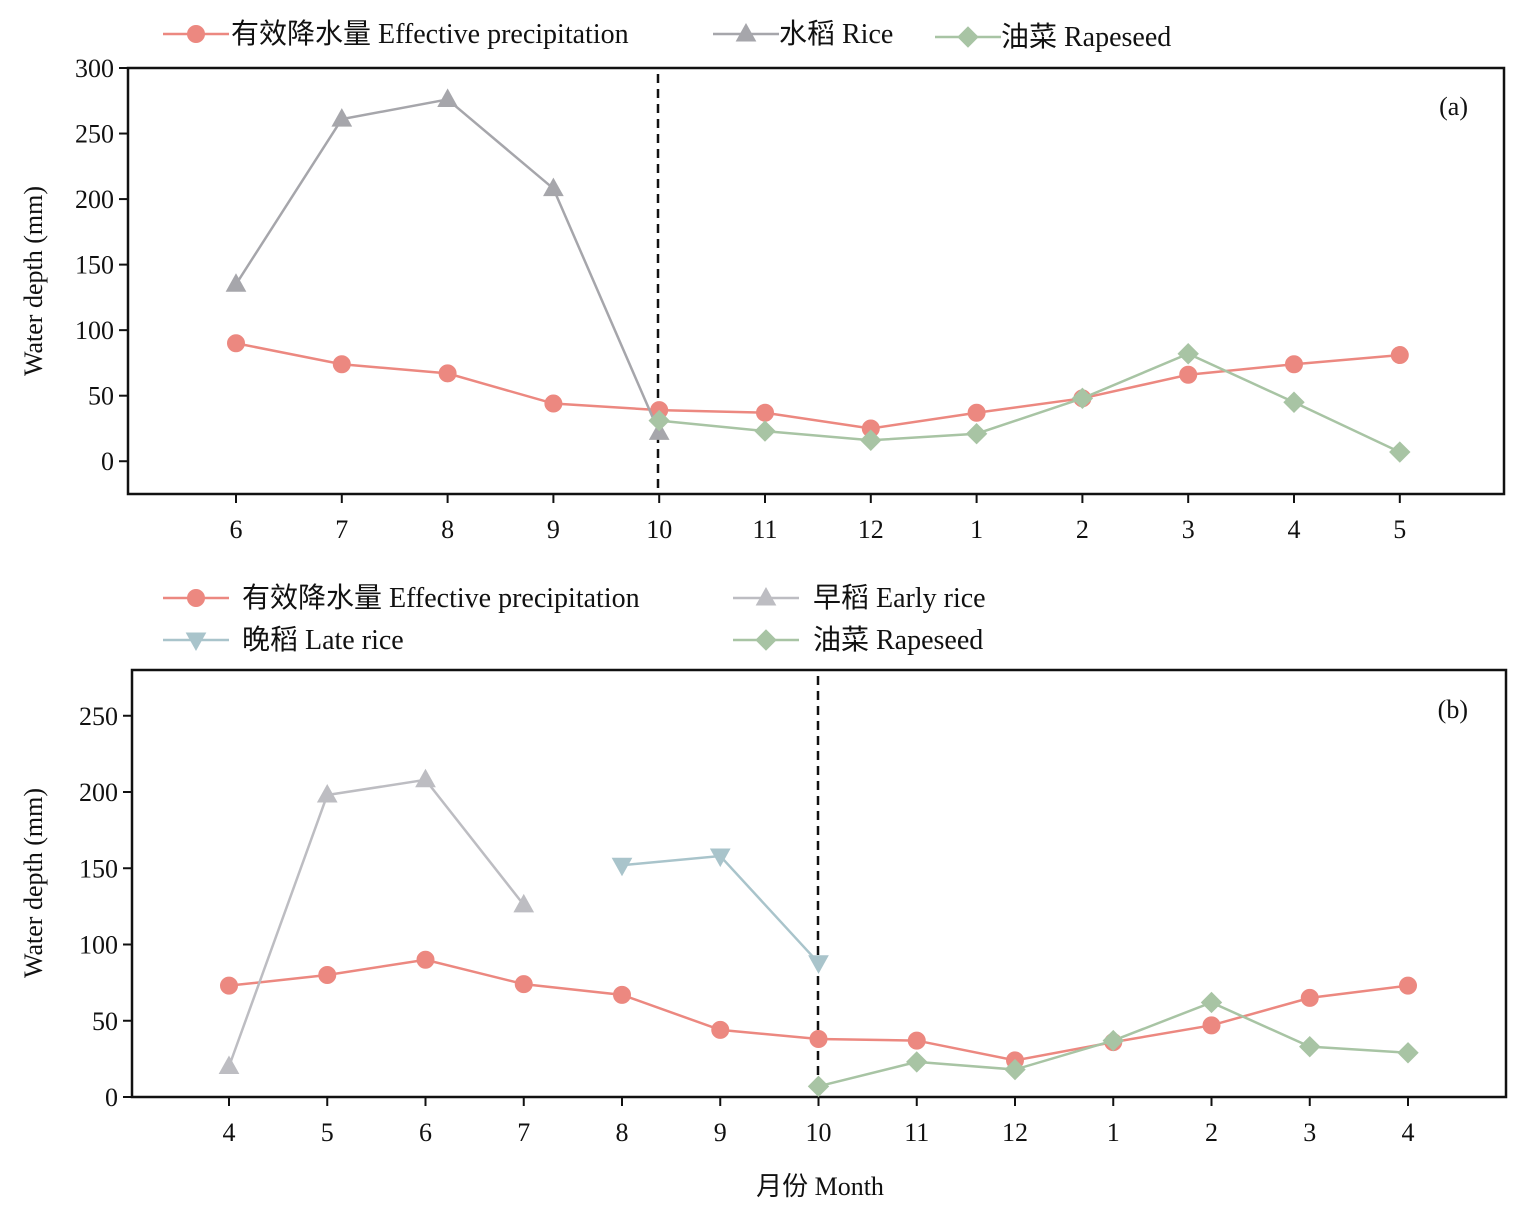 The height and width of the screenshot is (1223, 1526). Describe the element at coordinates (820, 1186) in the screenshot. I see `panel-b-x-axis-title: 月份 Month` at that location.